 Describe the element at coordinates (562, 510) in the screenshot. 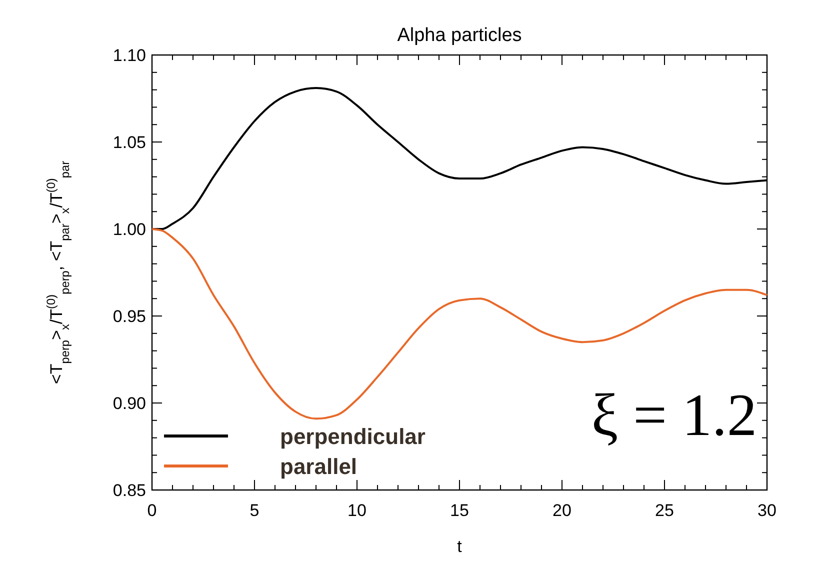

I see `x-tick-label: 20` at that location.